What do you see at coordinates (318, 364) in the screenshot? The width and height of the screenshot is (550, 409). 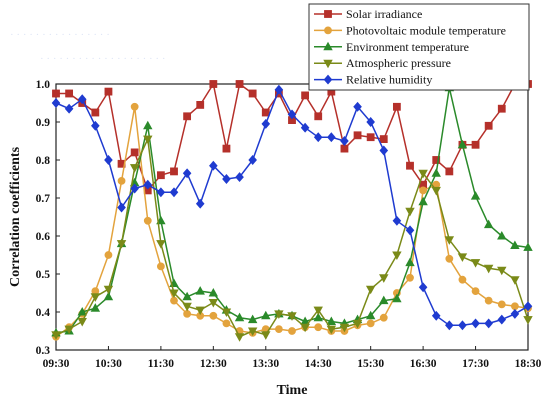 I see `x-tick-label: 14:30` at bounding box center [318, 364].